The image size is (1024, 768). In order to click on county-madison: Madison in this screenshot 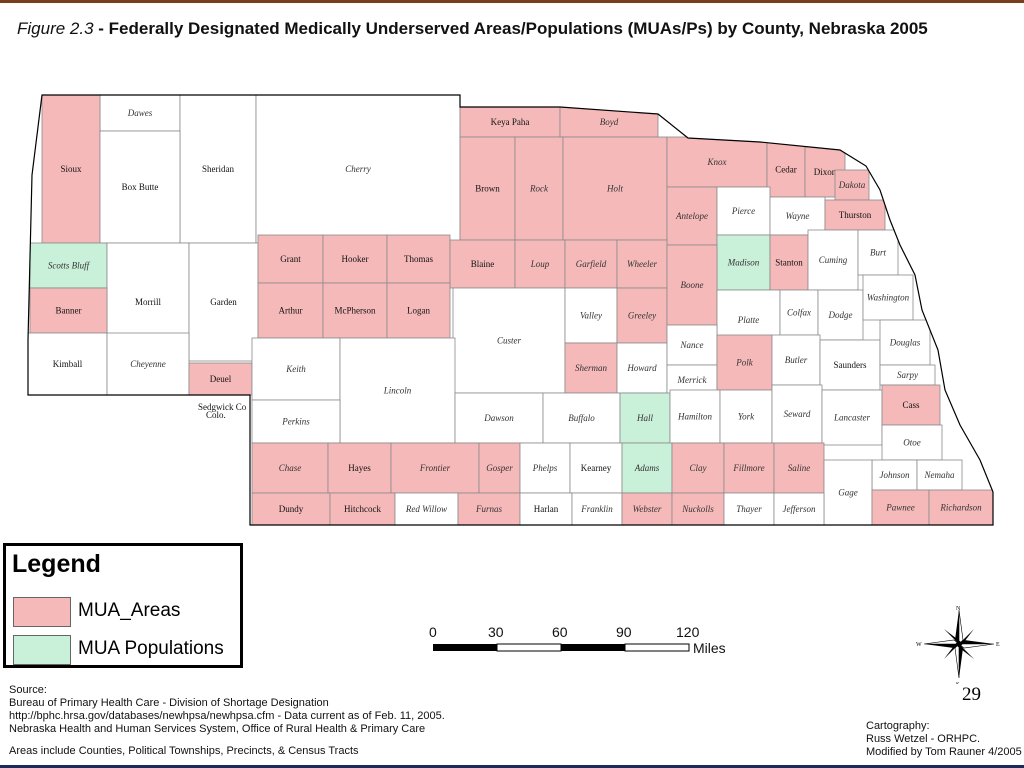, I will do `click(743, 262)`.